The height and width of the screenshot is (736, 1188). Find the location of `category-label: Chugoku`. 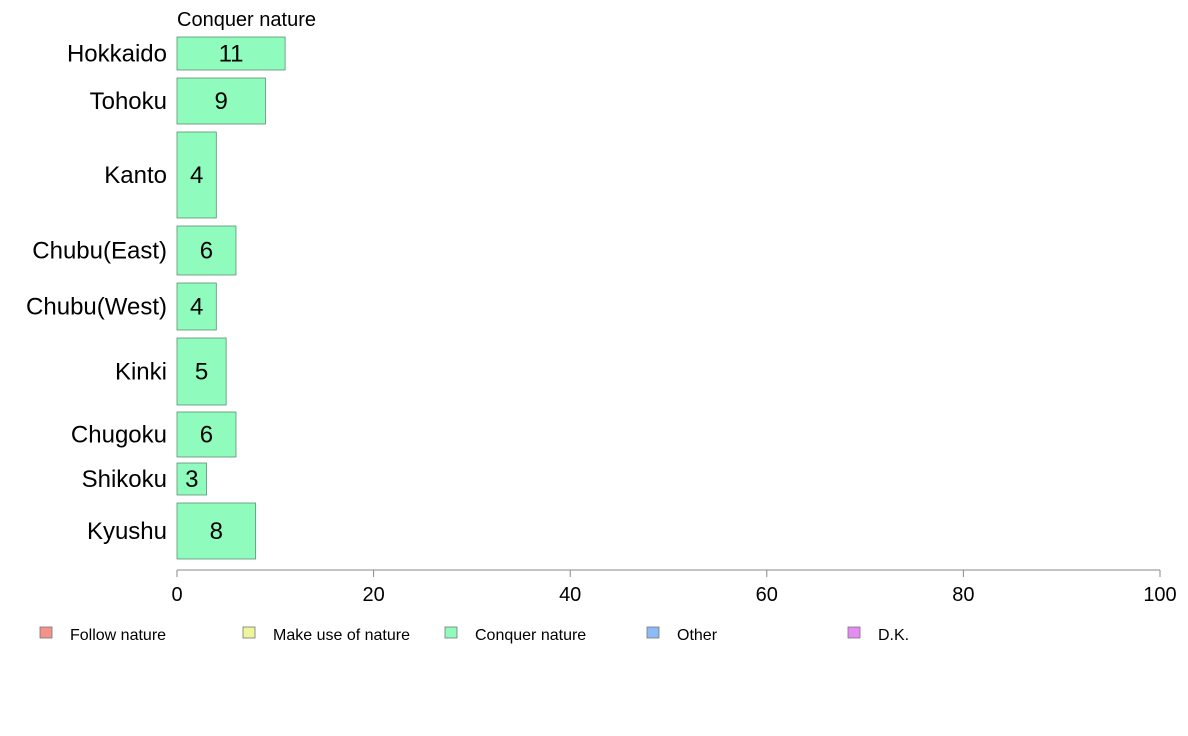

category-label: Chugoku is located at coordinates (119, 435).